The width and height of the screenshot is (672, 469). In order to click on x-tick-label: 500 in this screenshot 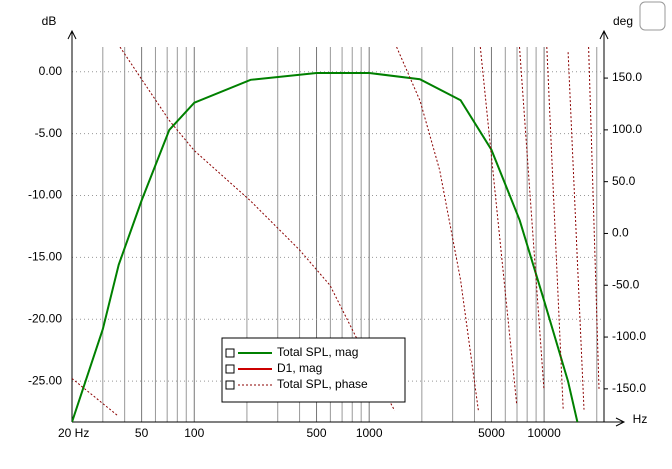, I will do `click(317, 433)`.